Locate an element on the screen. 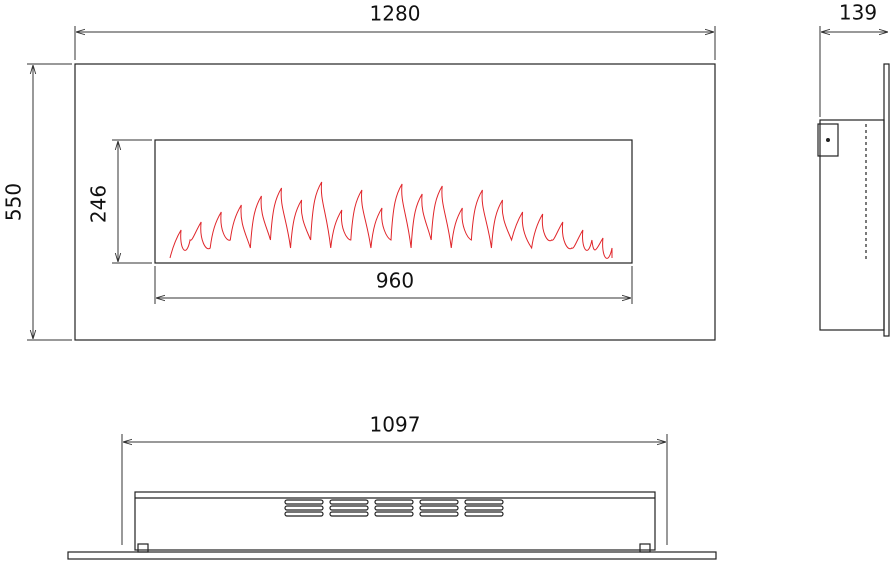 This screenshot has width=890, height=562. screw is located at coordinates (828, 140).